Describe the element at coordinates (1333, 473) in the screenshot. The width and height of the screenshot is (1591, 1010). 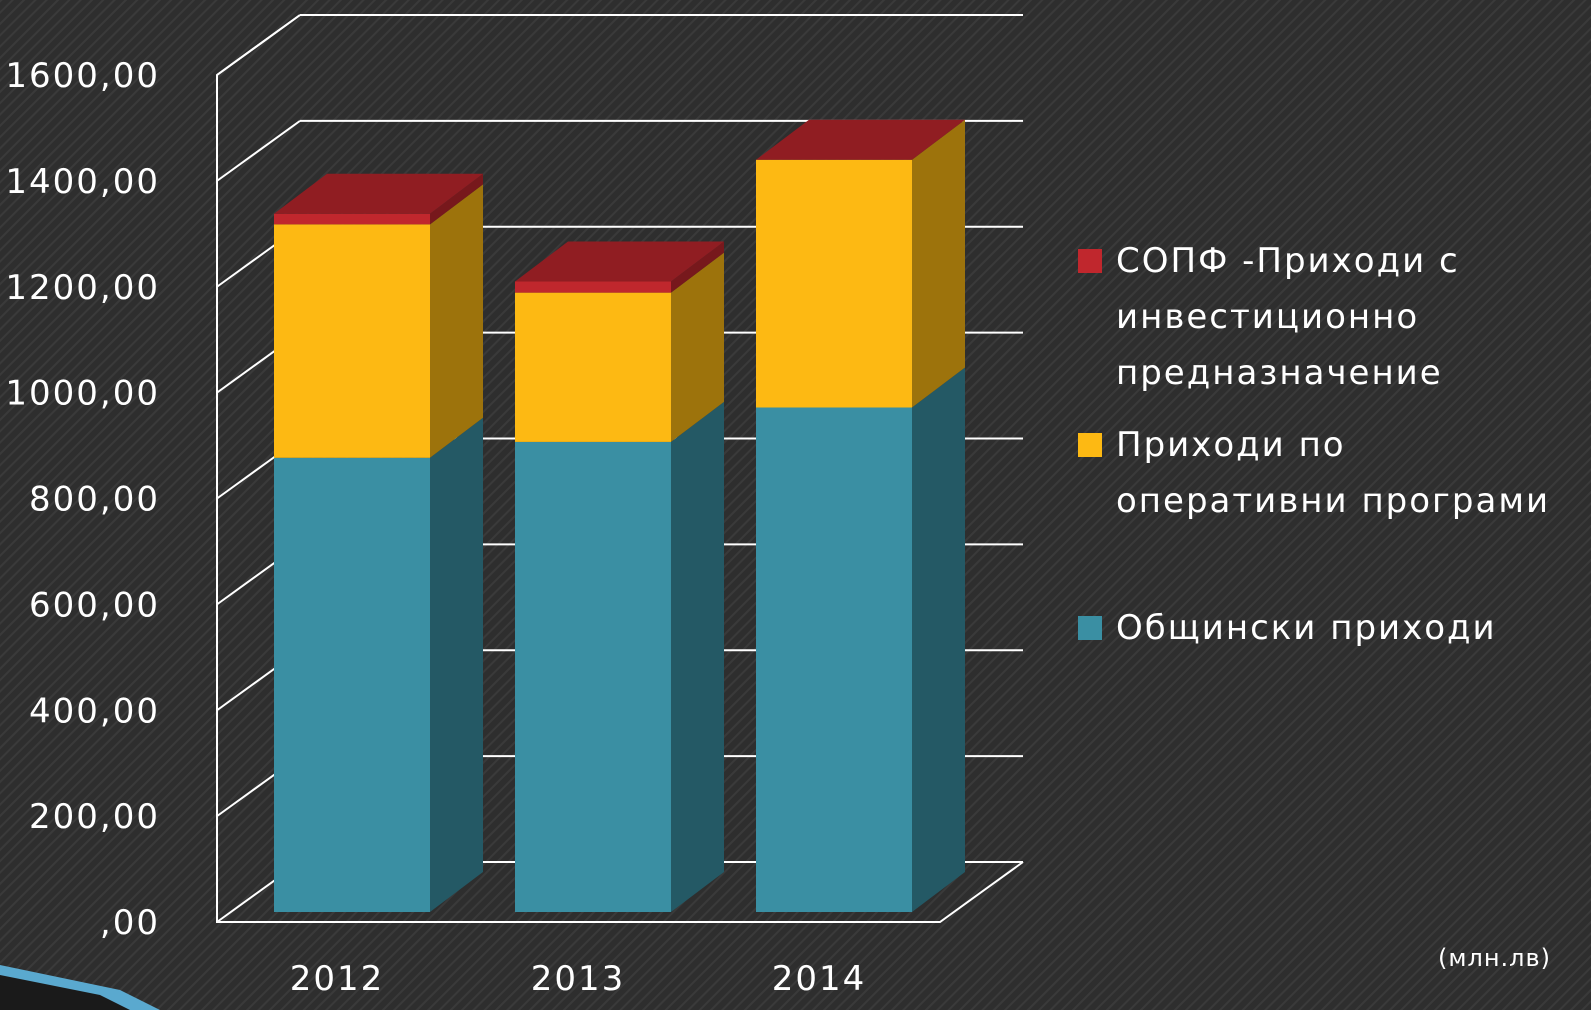
I see `legend-label: Приходи по оперативни програми` at that location.